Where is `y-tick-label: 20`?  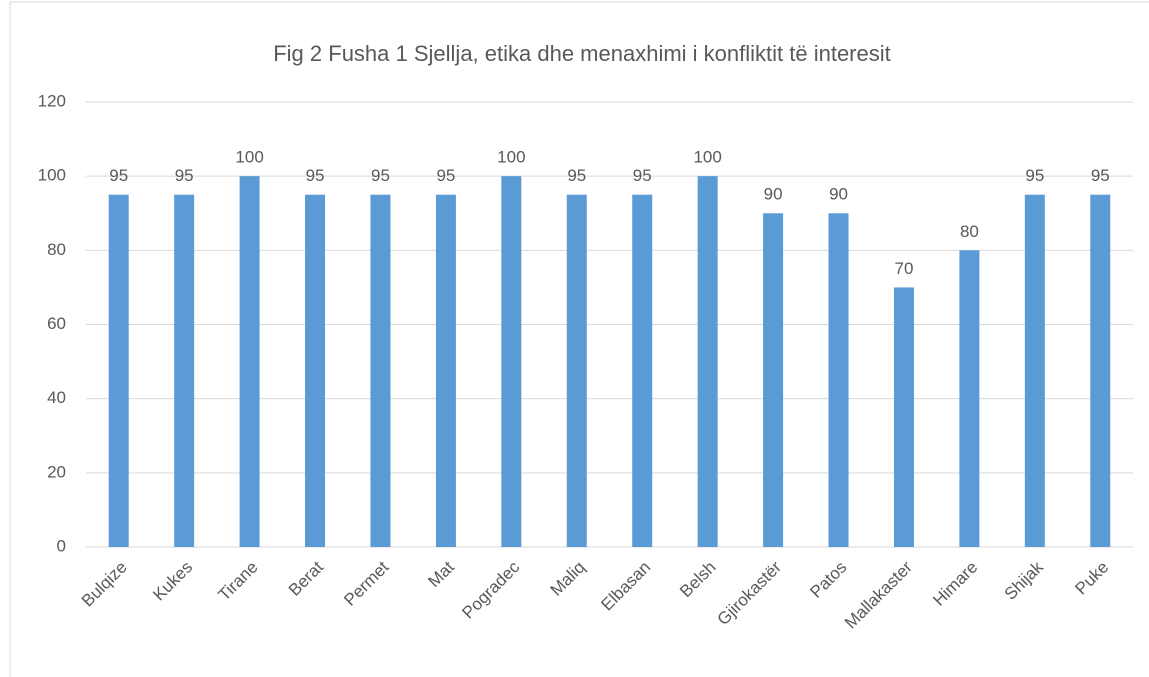
y-tick-label: 20 is located at coordinates (56, 471).